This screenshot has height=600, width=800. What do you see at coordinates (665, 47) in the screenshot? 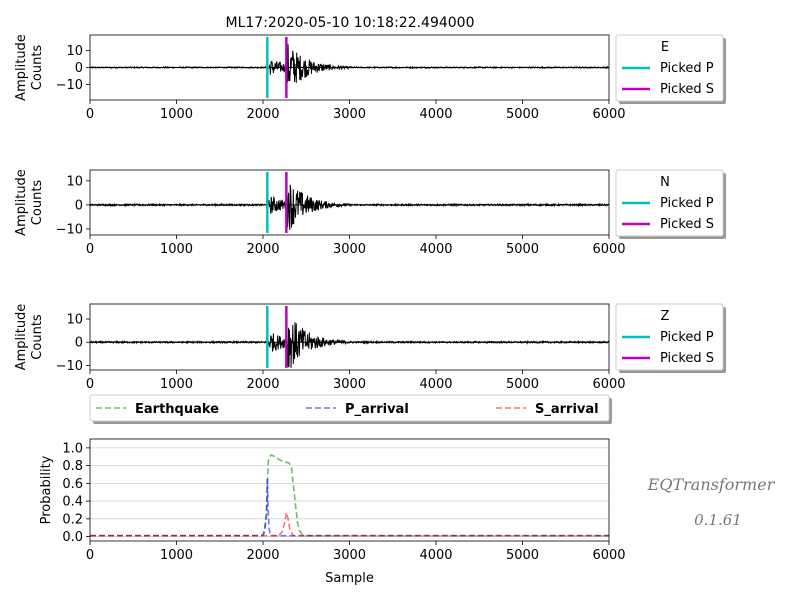
I see `legend-channel-label: E` at bounding box center [665, 47].